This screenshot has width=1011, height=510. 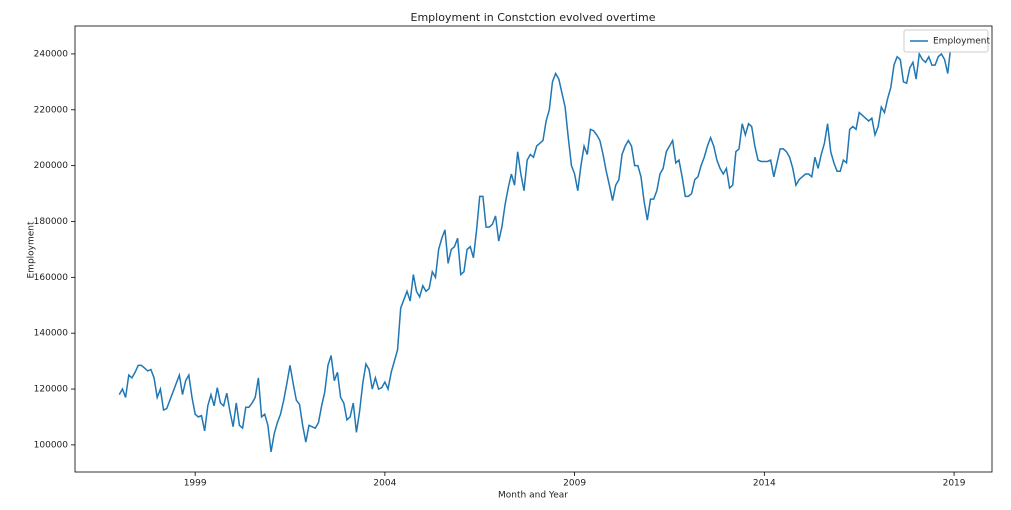 I want to click on y-tick-label: 200000, so click(x=51, y=166).